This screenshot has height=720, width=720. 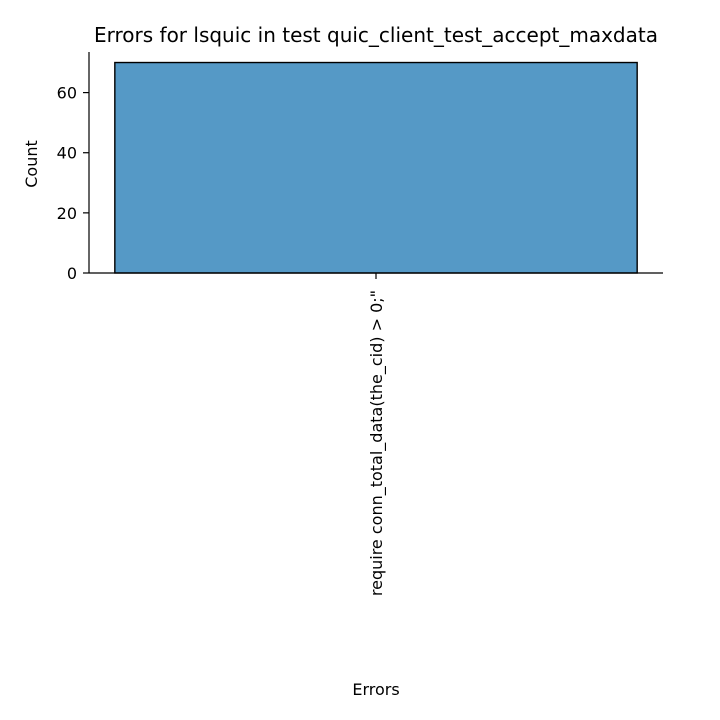 What do you see at coordinates (31, 164) in the screenshot?
I see `y-axis-label: Count` at bounding box center [31, 164].